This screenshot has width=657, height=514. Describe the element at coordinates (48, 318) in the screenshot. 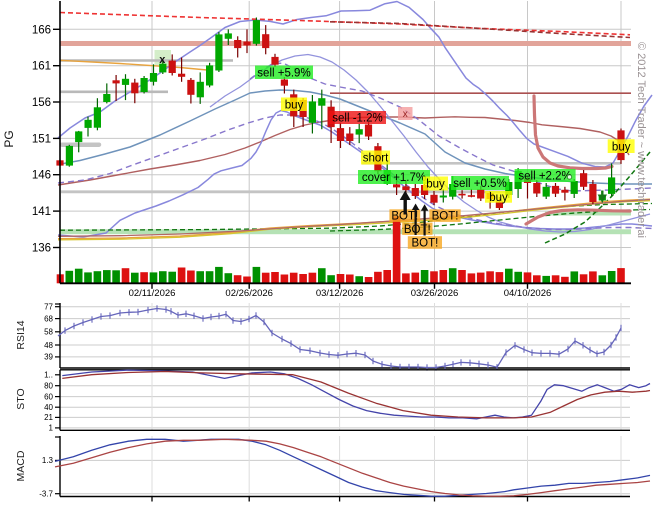

I see `svg-text: 68` at that location.